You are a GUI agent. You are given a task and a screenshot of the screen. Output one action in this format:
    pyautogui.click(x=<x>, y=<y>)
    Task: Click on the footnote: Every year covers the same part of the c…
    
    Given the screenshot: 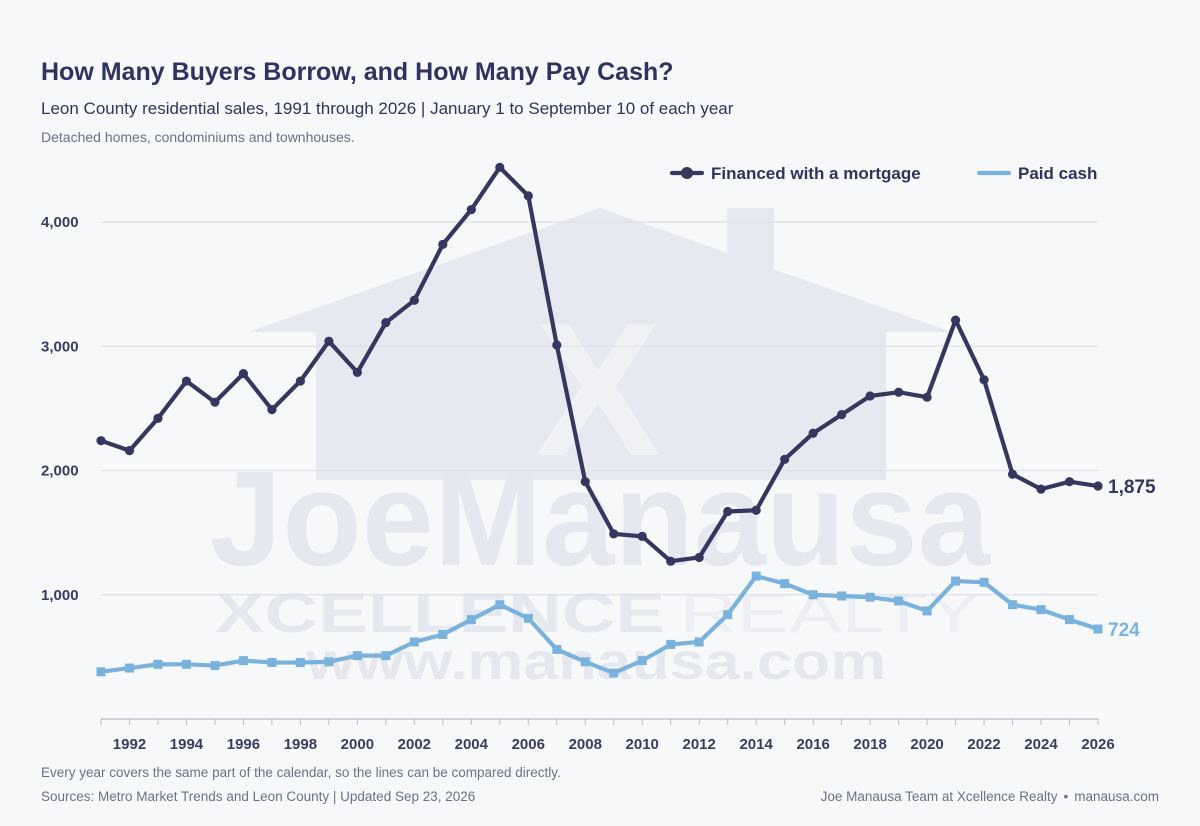 What is the action you would take?
    pyautogui.click(x=301, y=772)
    